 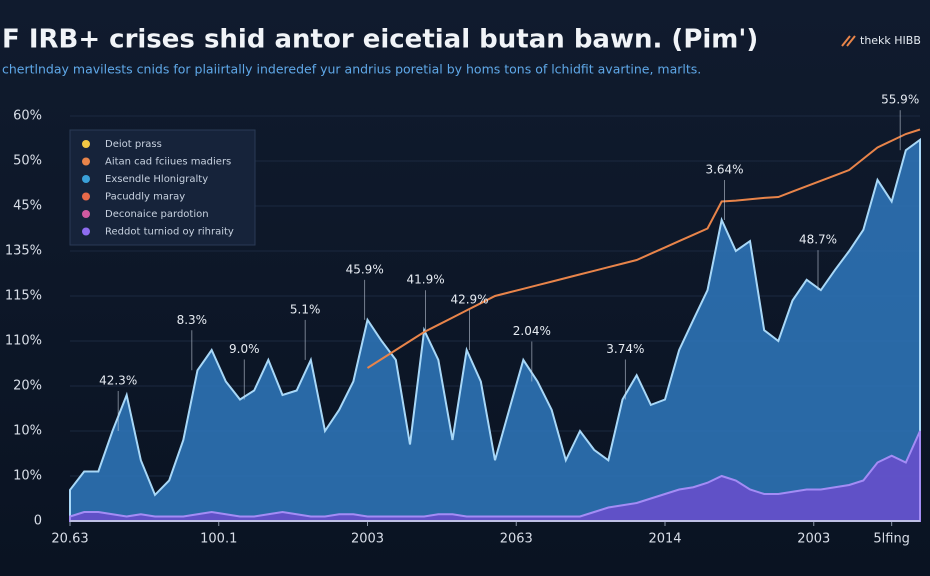 I want to click on y-tick-label: 20%, so click(x=27, y=386).